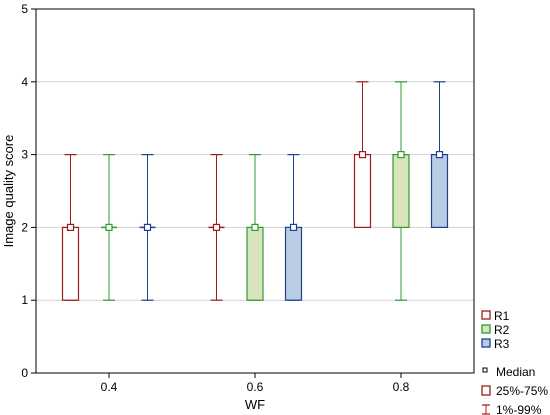 This screenshot has height=415, width=550. What do you see at coordinates (24, 300) in the screenshot?
I see `y-tick-label: 1` at bounding box center [24, 300].